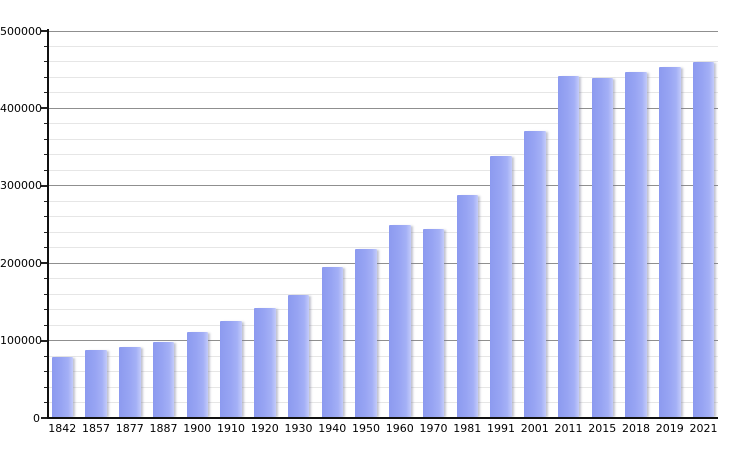  What do you see at coordinates (231, 369) in the screenshot?
I see `bar-1910` at bounding box center [231, 369].